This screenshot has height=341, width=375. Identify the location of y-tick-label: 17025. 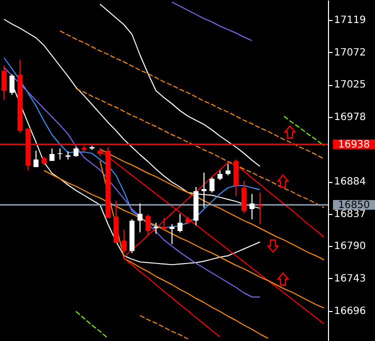
(350, 85).